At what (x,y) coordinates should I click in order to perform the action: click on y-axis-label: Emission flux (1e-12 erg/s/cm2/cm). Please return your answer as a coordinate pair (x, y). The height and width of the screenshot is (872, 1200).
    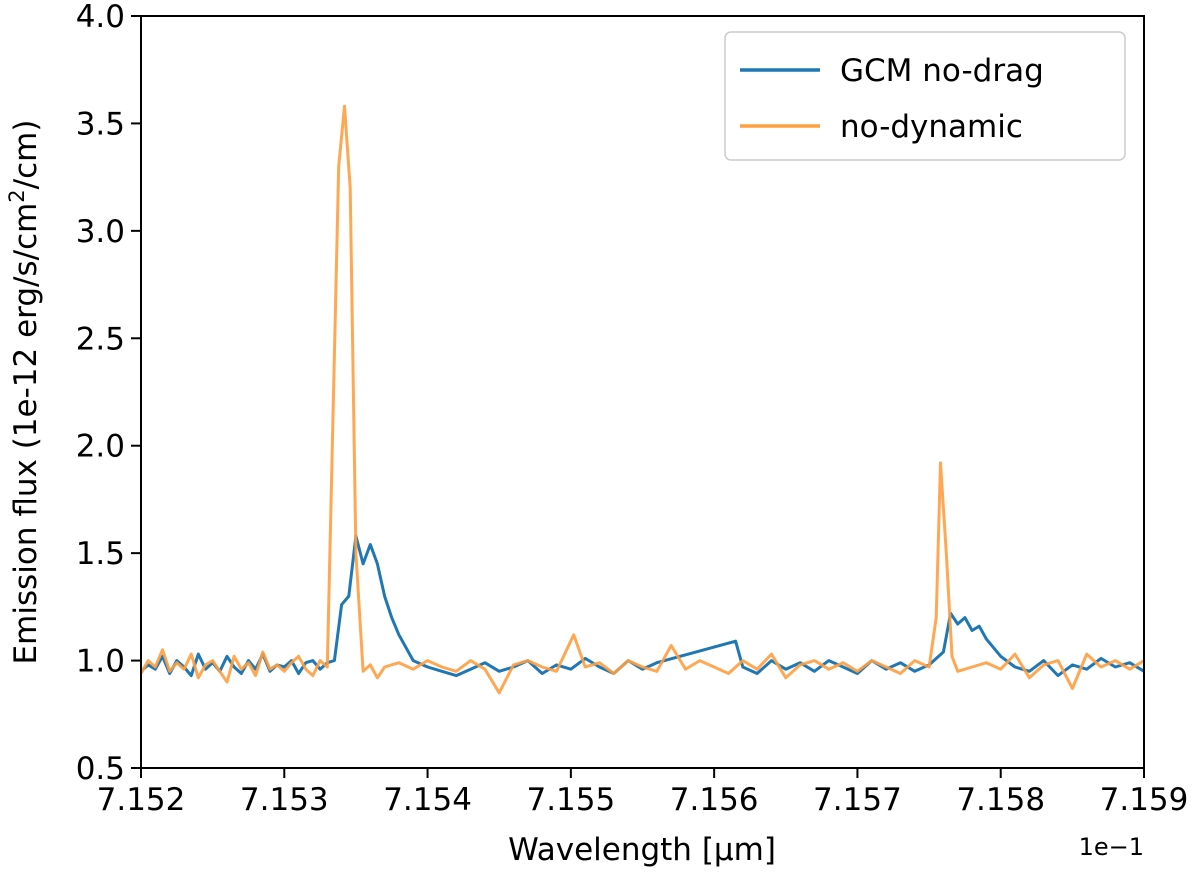
    Looking at the image, I should click on (24, 392).